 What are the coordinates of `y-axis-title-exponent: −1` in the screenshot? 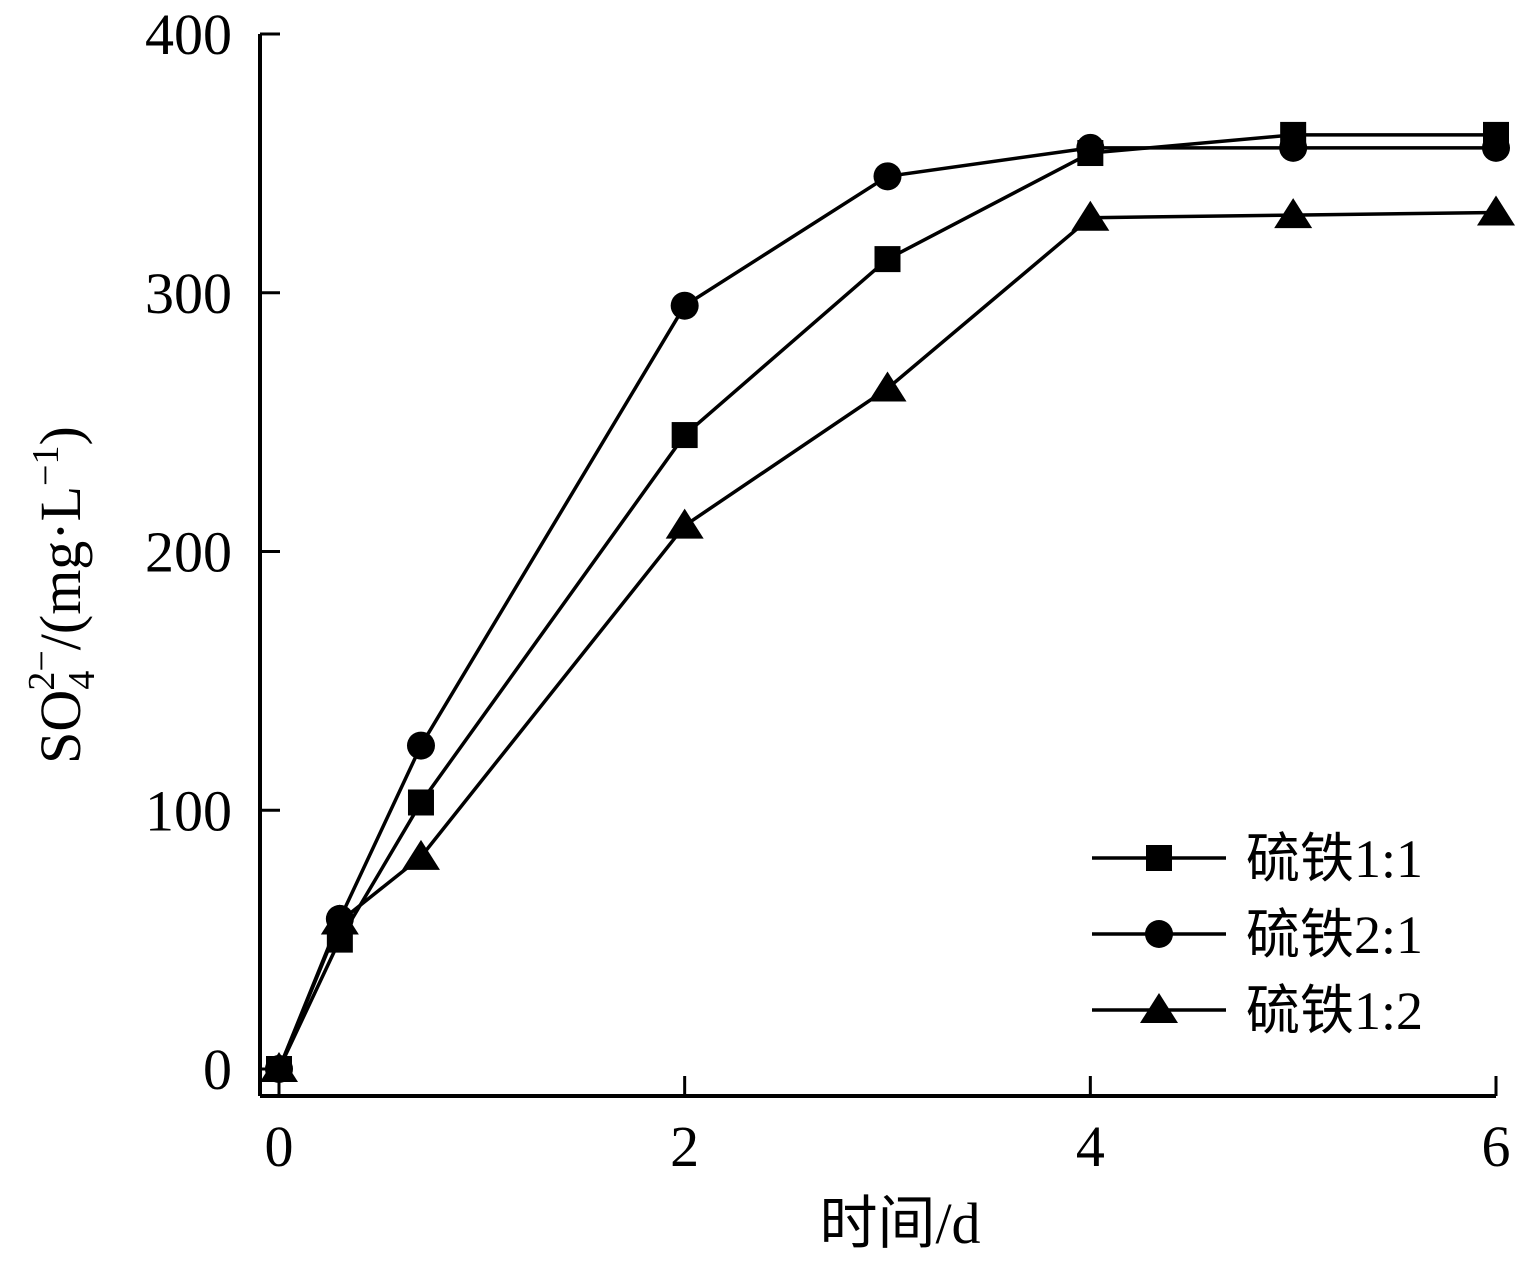 It's located at (46, 466).